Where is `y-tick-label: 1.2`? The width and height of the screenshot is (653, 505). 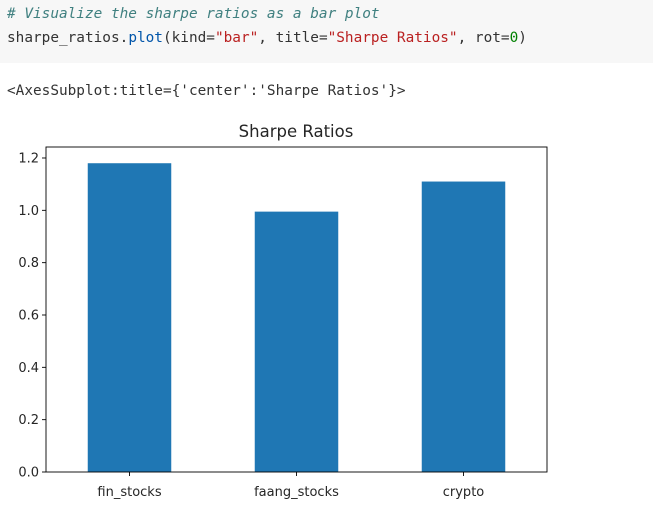
y-tick-label: 1.2 is located at coordinates (28, 158).